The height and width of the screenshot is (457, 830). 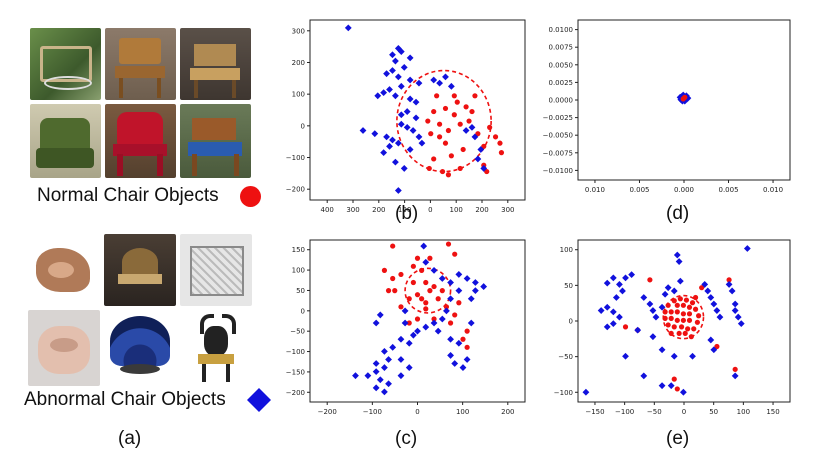 I want to click on x-tick-label: −100, so click(x=372, y=412).